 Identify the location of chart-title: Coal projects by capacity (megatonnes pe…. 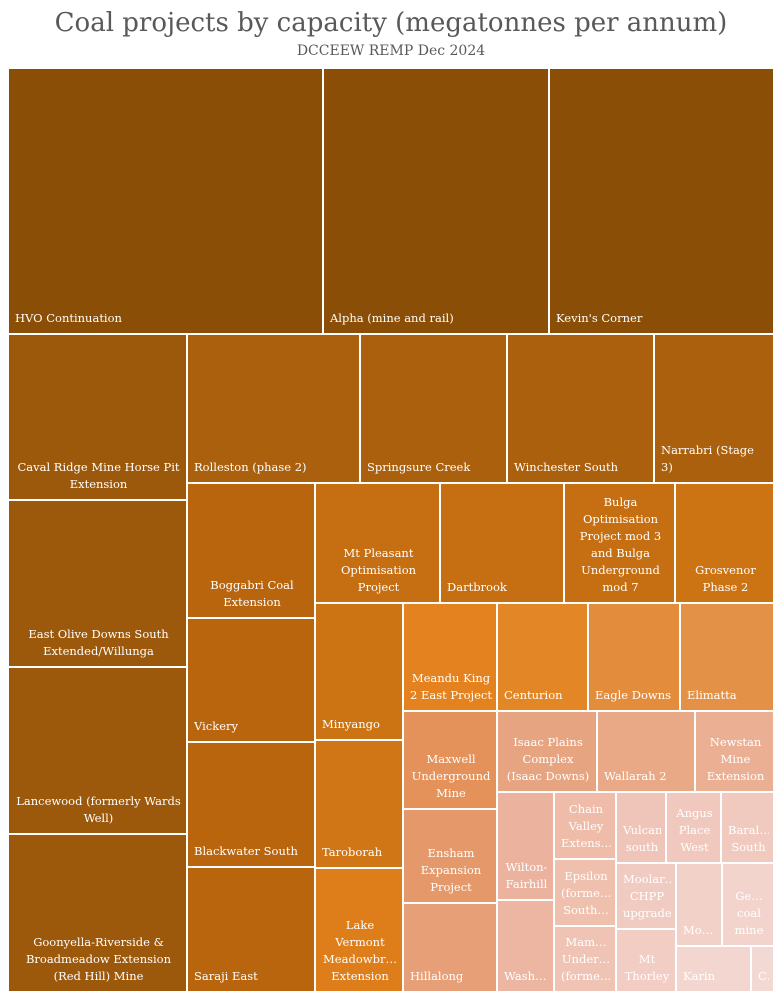
(391, 23).